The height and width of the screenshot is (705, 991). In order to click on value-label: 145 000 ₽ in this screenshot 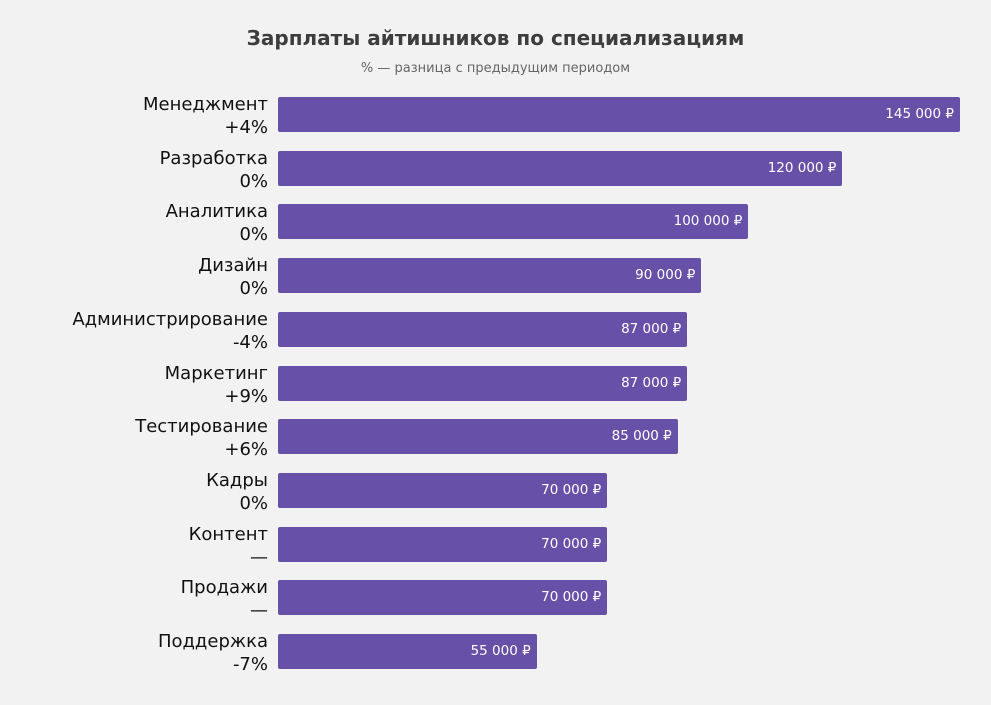, I will do `click(919, 114)`.